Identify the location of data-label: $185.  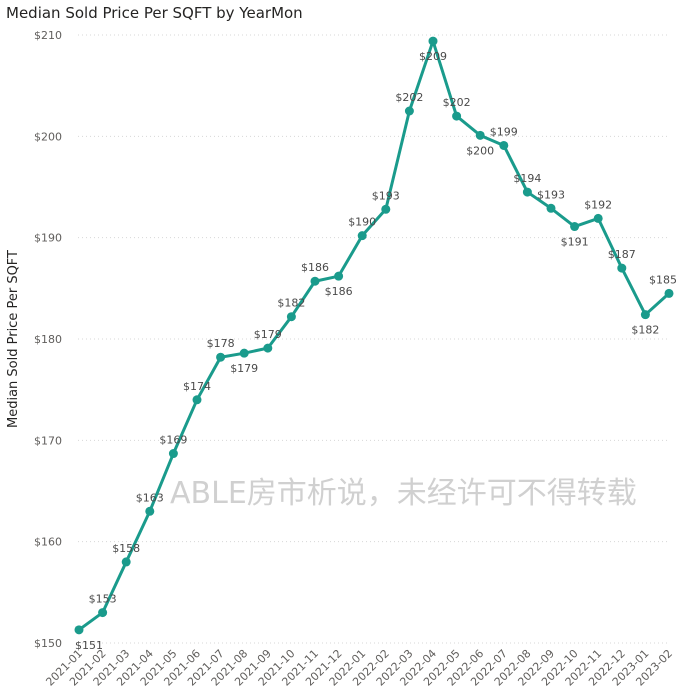
(663, 279).